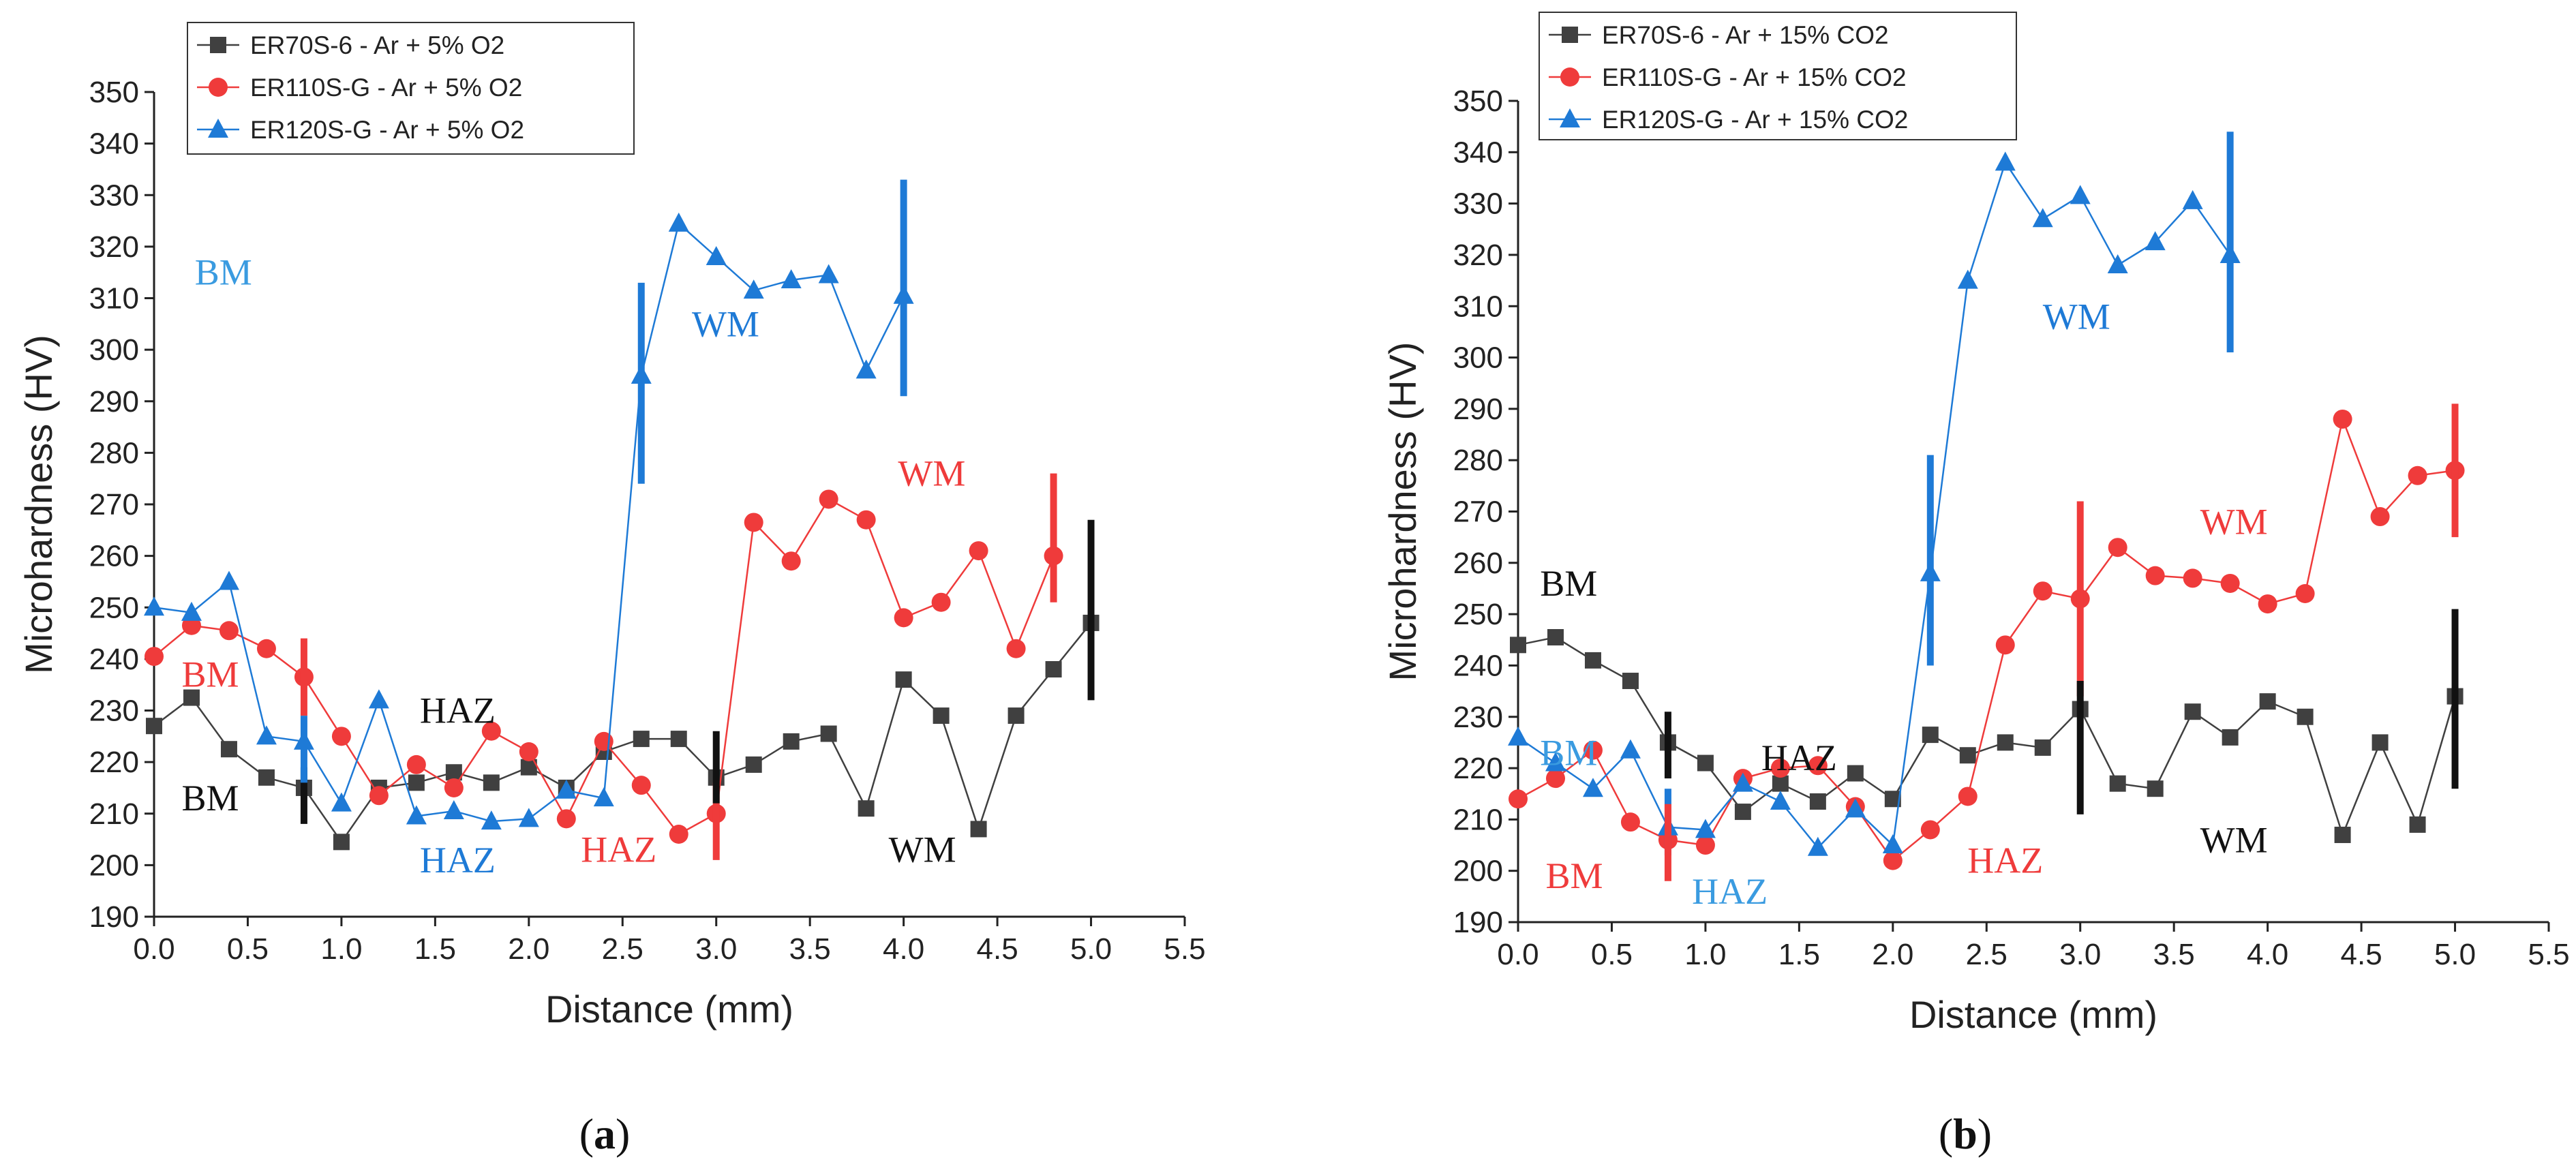 The height and width of the screenshot is (1175, 2576). Describe the element at coordinates (1966, 1134) in the screenshot. I see `panel-caption: (b)` at that location.